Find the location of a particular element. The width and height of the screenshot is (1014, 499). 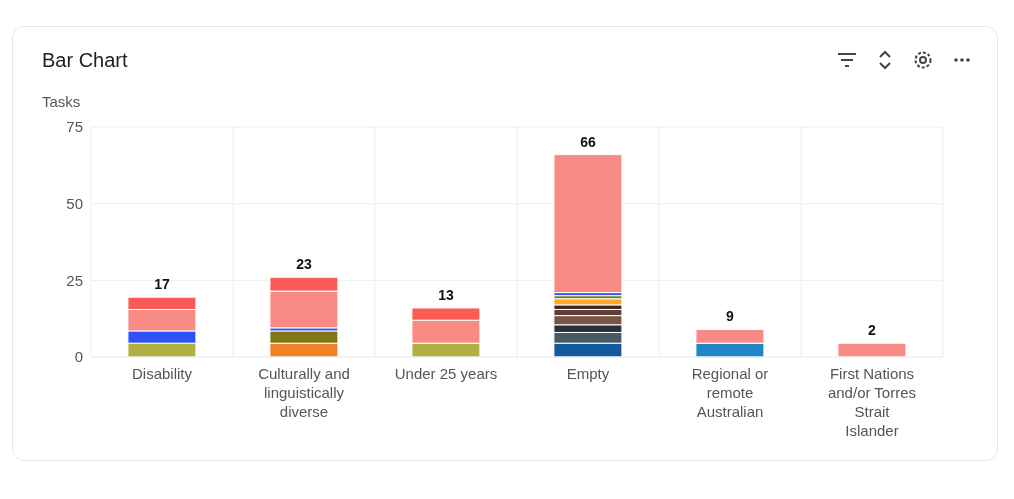

total-label: 13 is located at coordinates (446, 294).